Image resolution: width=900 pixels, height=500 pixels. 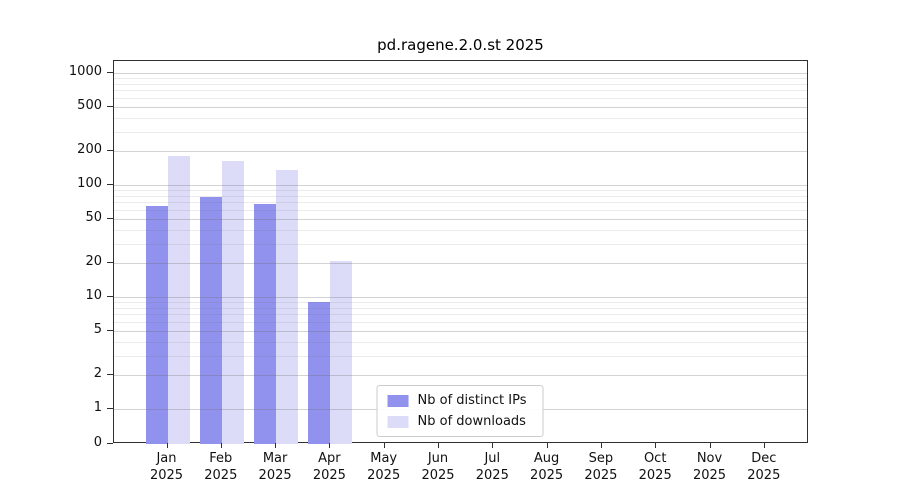 I want to click on x-tick-month: Jan, so click(x=166, y=458).